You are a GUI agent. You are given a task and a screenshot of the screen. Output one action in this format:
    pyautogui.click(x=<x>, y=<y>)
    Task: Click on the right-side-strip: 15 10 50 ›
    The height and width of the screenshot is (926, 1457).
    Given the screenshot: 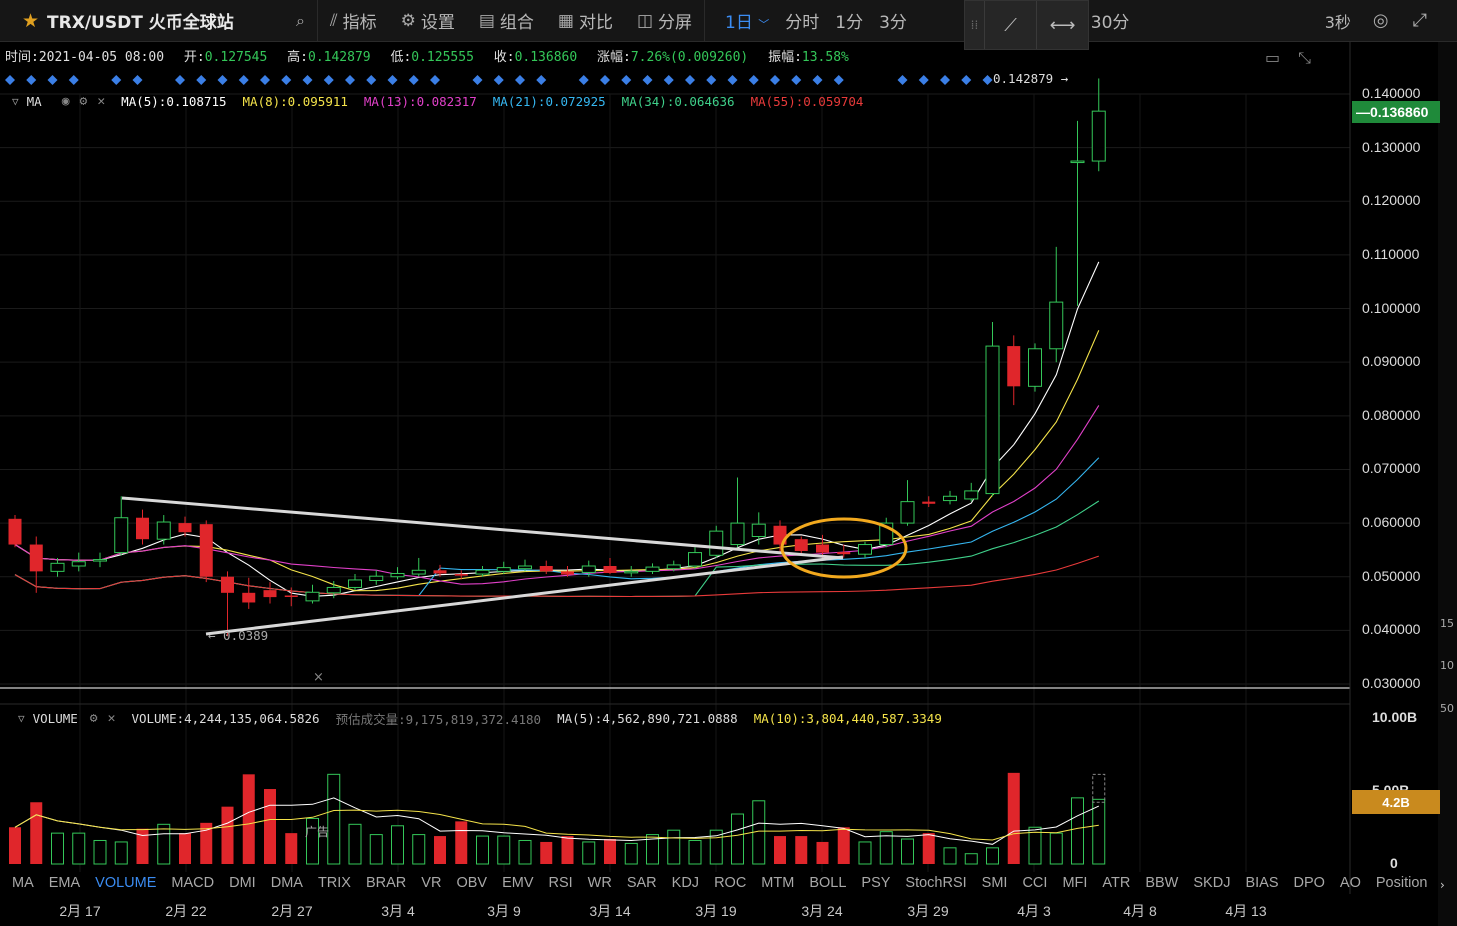 What is the action you would take?
    pyautogui.click(x=1447, y=484)
    